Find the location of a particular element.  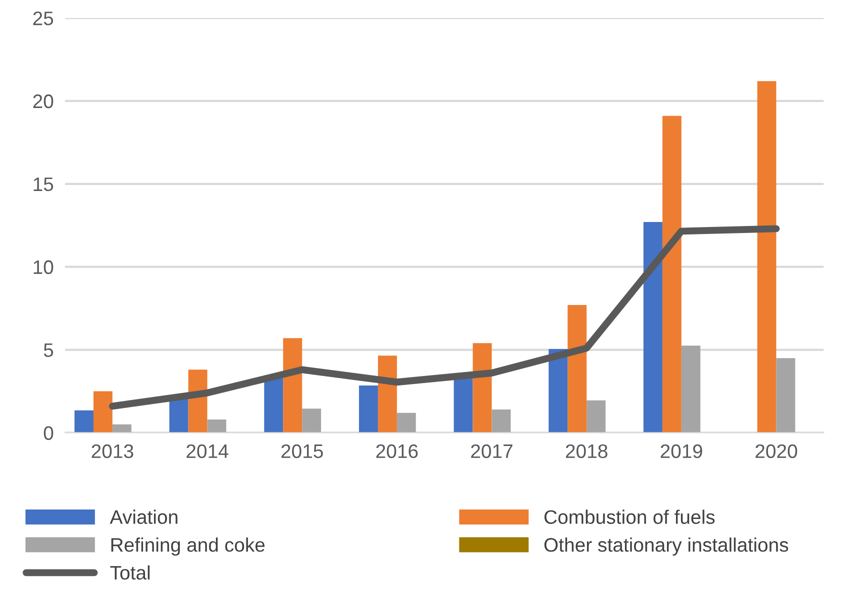

x-tick-label: 2018 is located at coordinates (587, 451).